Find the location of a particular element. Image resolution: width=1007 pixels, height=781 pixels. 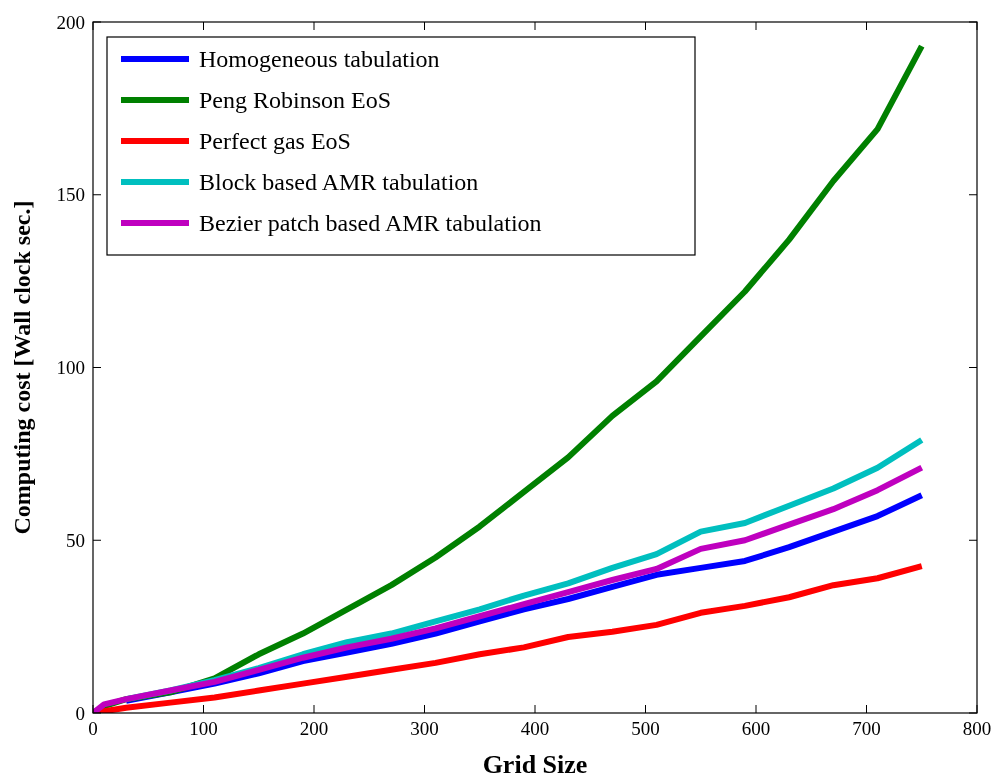

y-tick-label: 0 is located at coordinates (80, 713).